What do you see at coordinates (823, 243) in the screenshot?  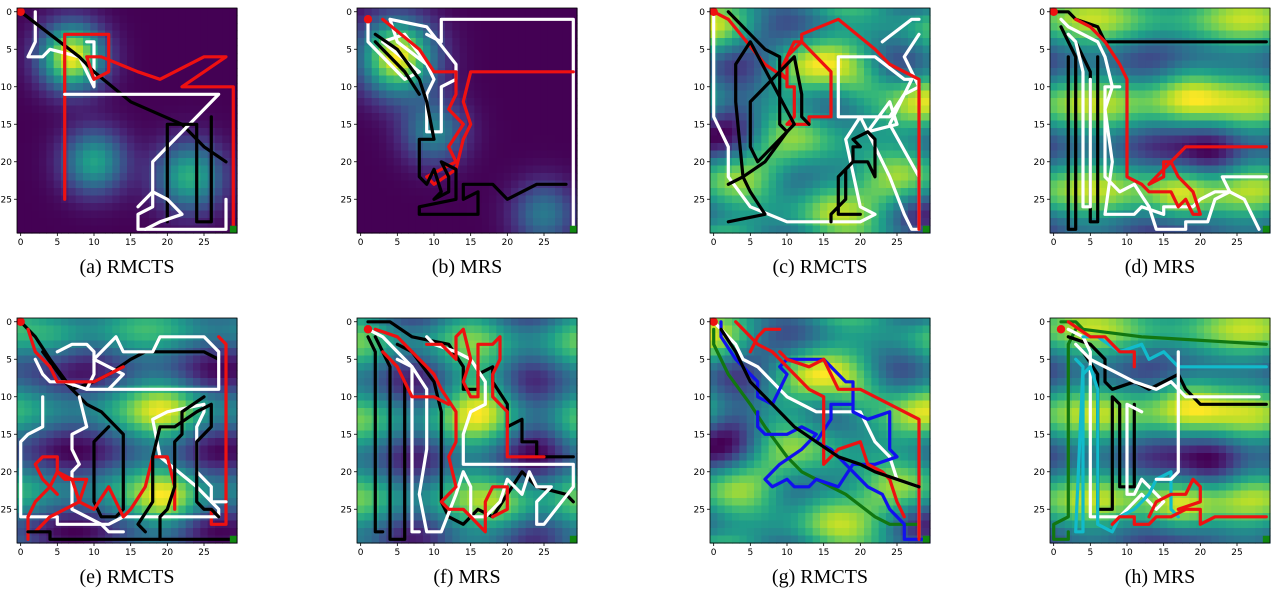 I see `x-tick-label: 15` at bounding box center [823, 243].